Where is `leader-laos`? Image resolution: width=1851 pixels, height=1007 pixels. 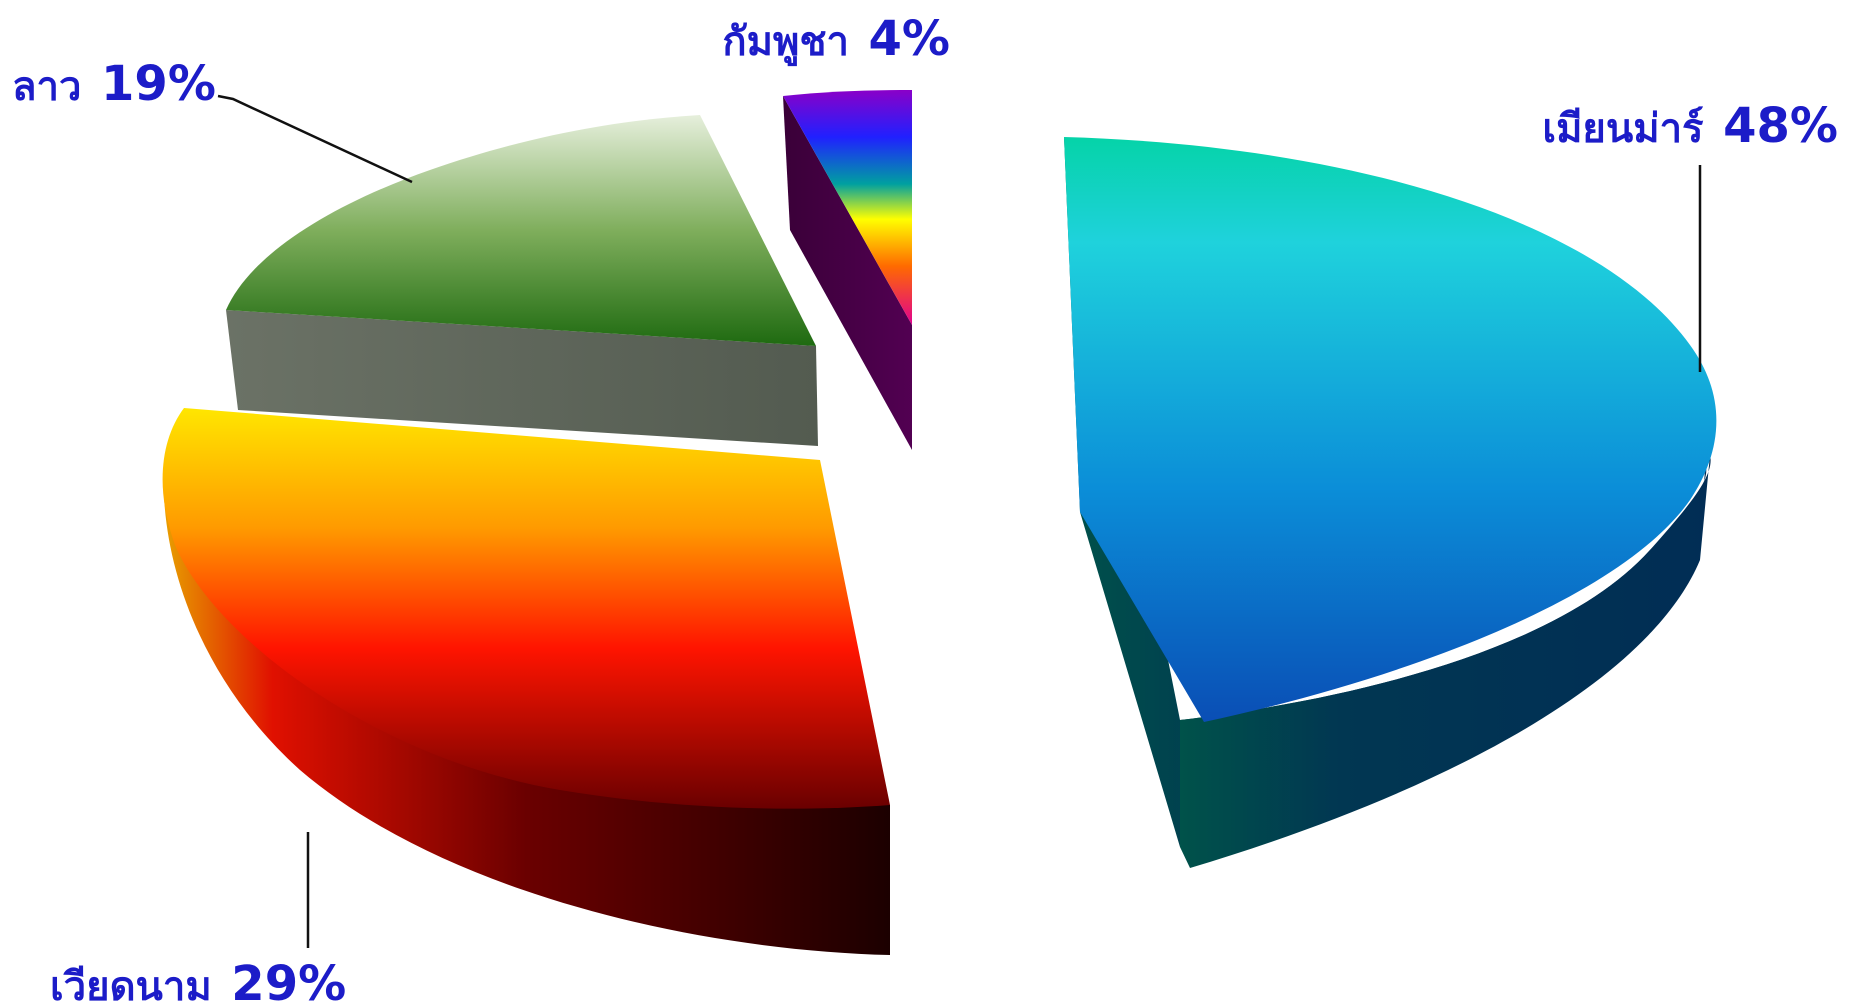 leader-laos is located at coordinates (315, 139).